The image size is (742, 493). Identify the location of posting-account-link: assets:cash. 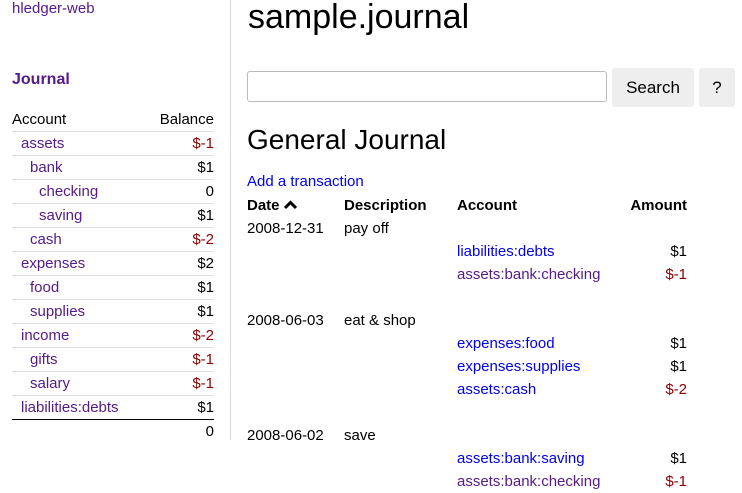
(497, 389).